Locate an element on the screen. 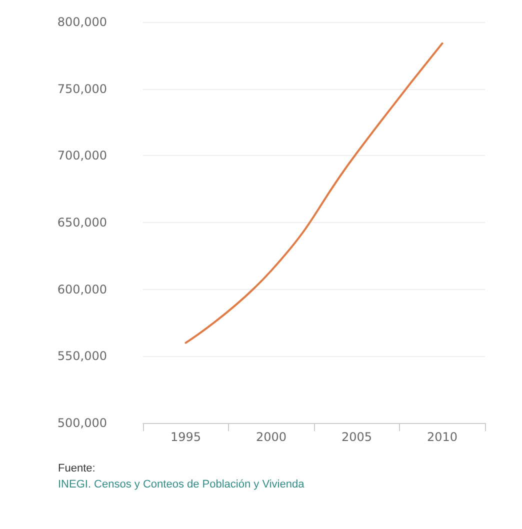 This screenshot has height=529, width=522. y-tick-label: 550,000 is located at coordinates (82, 356).